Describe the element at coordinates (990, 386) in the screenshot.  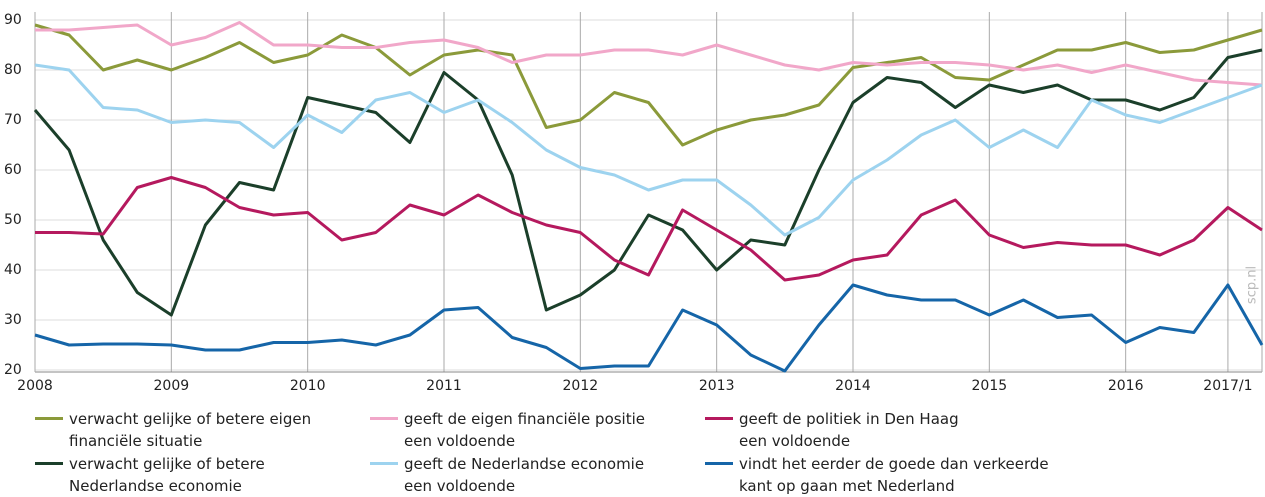
I see `x-tick-label: 2015` at that location.